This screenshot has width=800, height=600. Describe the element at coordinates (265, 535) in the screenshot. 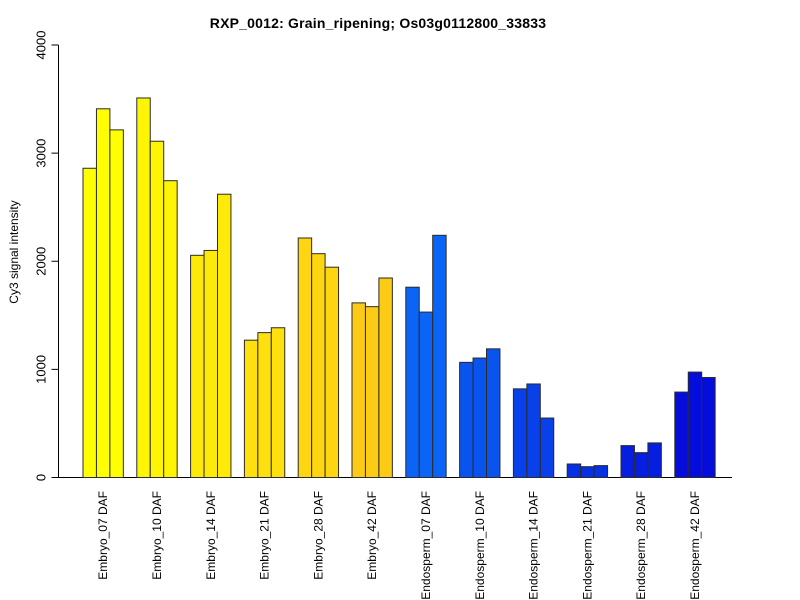

I see `x-category-label: Embryo_21 DAF` at that location.